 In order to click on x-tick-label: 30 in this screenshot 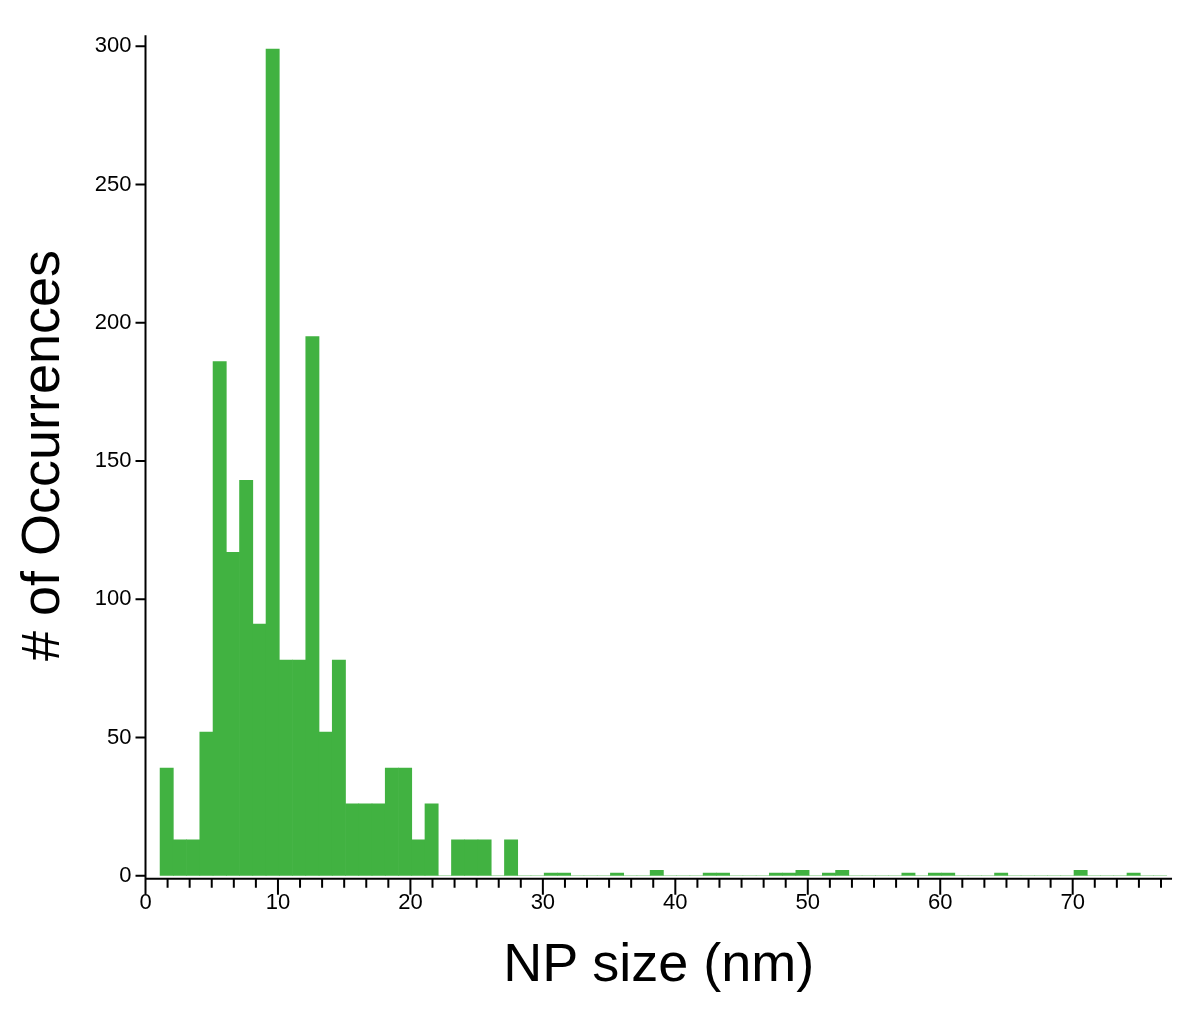, I will do `click(543, 902)`.